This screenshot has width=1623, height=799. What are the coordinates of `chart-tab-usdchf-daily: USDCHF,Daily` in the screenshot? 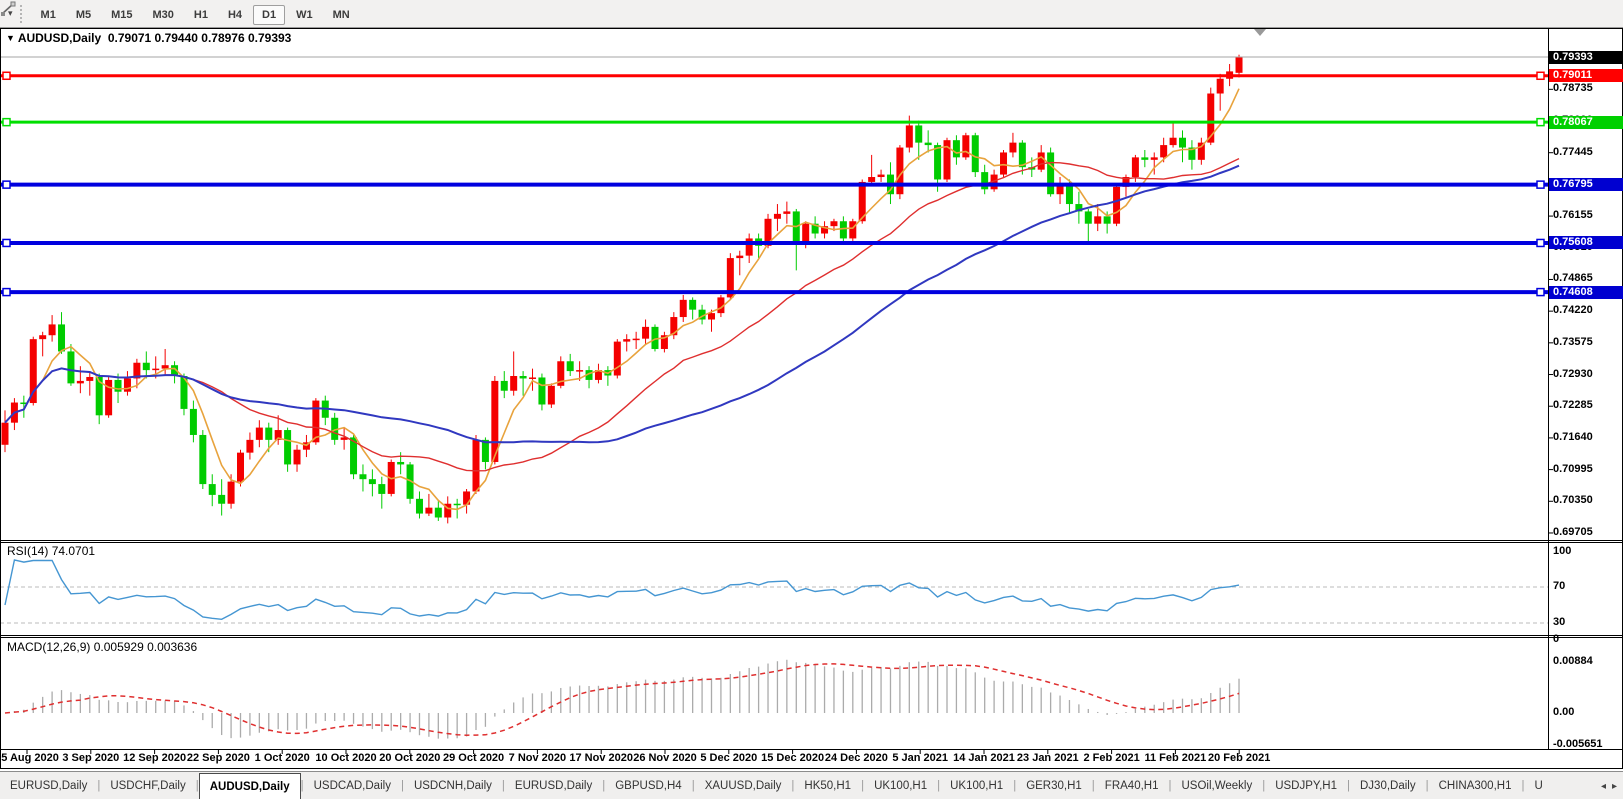 It's located at (148, 786).